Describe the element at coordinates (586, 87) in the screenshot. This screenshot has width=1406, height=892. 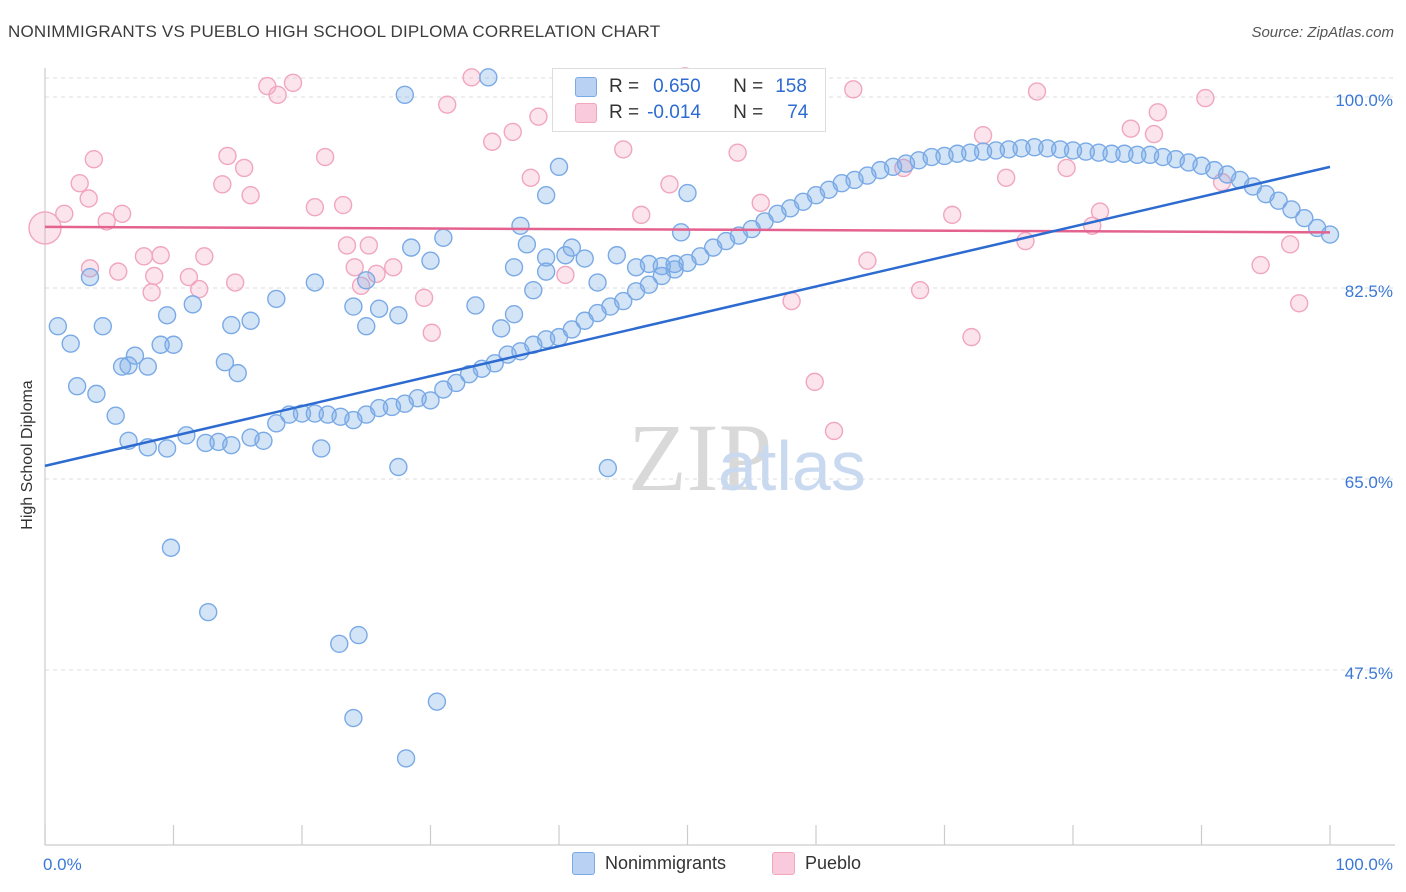
I see `legend-swatch-blue` at that location.